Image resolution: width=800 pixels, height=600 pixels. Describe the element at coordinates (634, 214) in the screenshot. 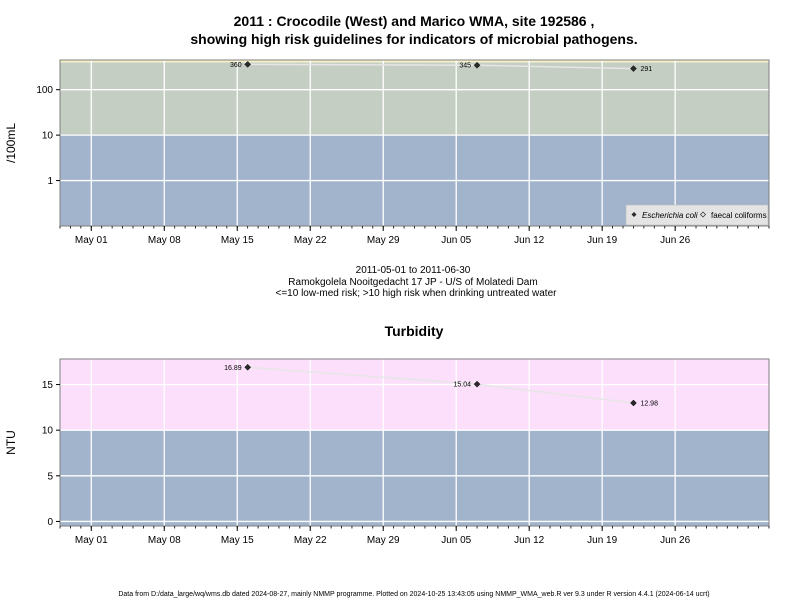

I see `legend-marker-filled` at that location.